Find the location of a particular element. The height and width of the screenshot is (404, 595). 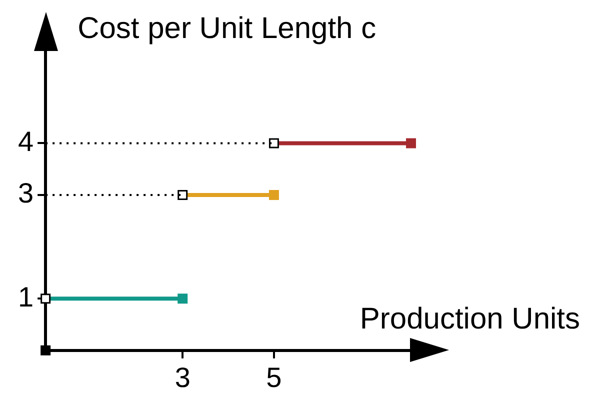

y-axis-title: Cost per Unit Length c is located at coordinates (227, 28).